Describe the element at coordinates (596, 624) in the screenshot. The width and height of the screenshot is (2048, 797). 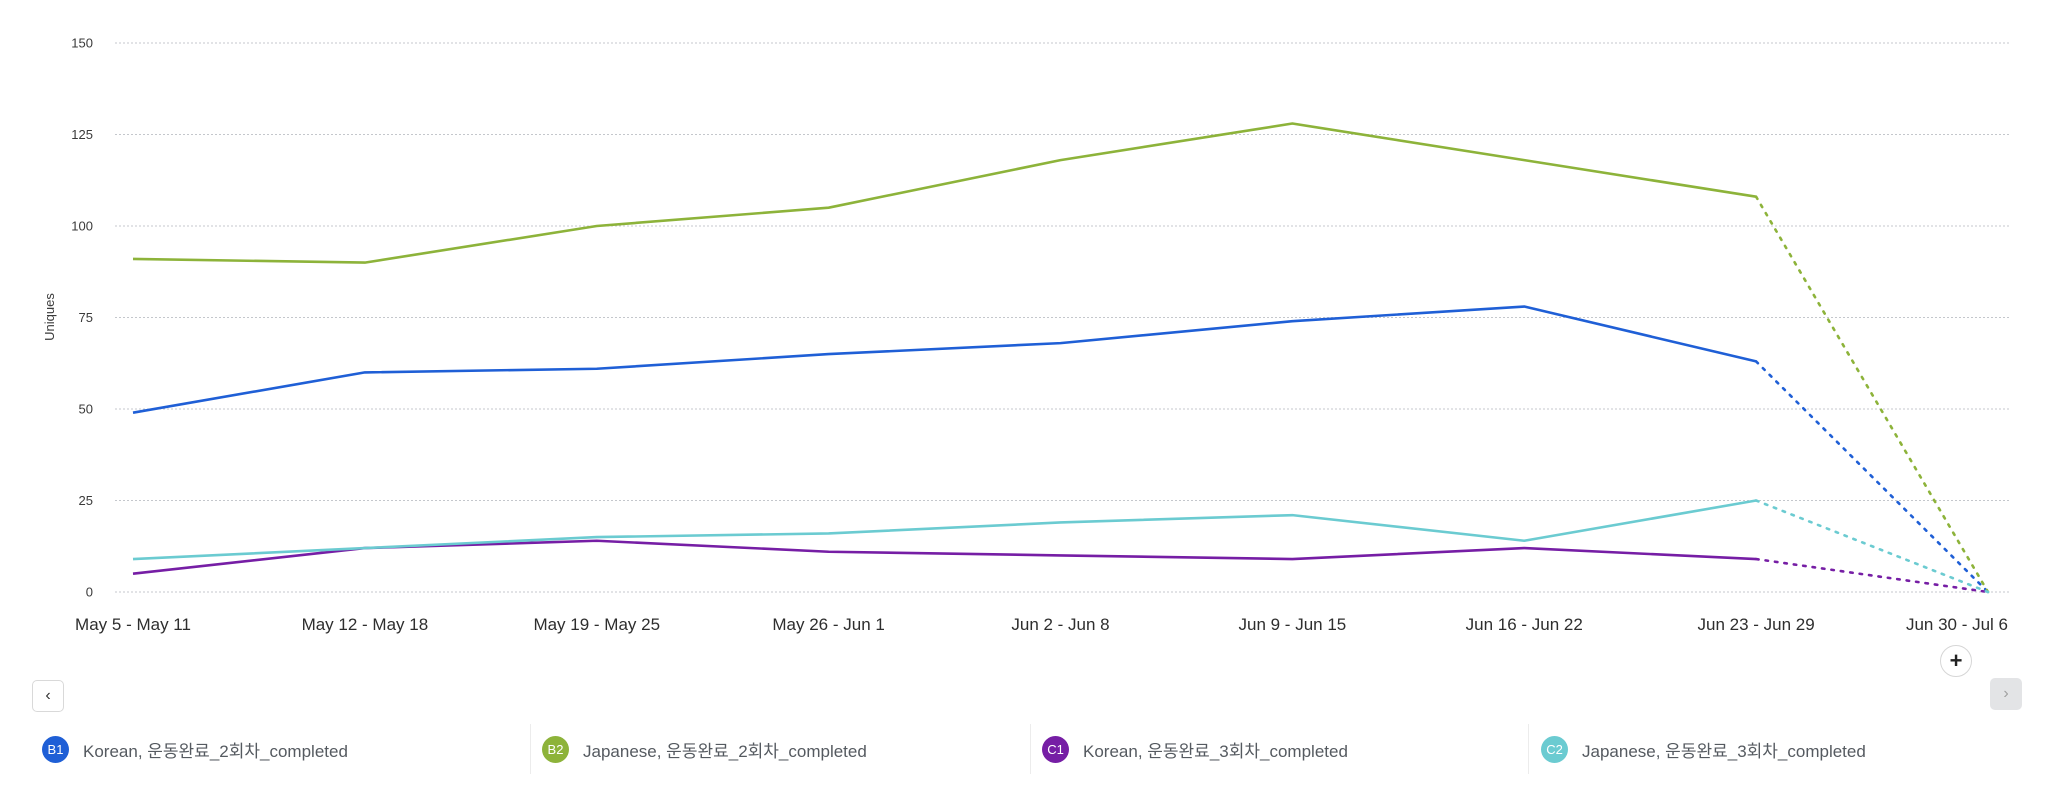
I see `x-tick-label: May 19 - May 25` at that location.